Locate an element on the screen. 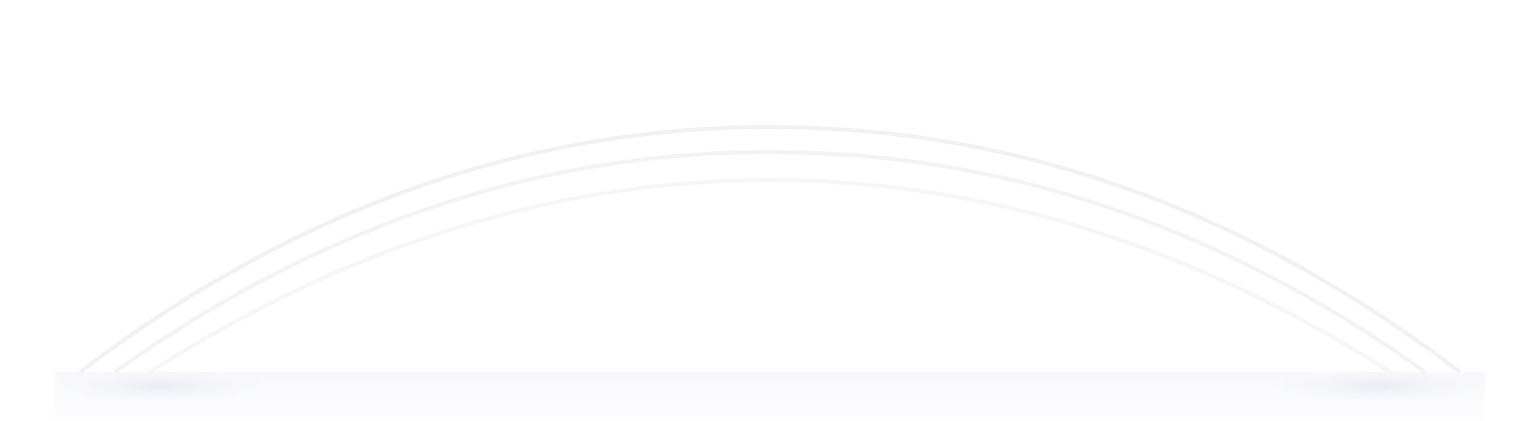 The image size is (1540, 421). right-shadow is located at coordinates (1380, 386).